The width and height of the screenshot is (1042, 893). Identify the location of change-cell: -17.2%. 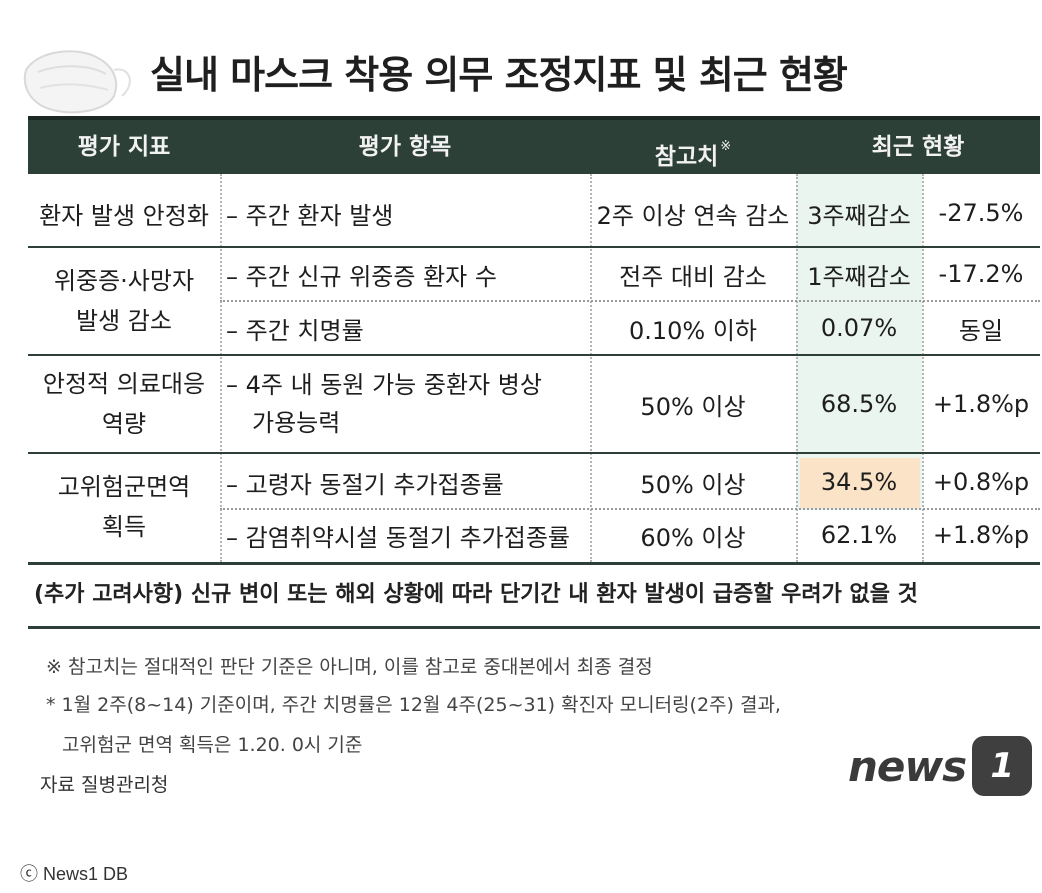
(981, 274).